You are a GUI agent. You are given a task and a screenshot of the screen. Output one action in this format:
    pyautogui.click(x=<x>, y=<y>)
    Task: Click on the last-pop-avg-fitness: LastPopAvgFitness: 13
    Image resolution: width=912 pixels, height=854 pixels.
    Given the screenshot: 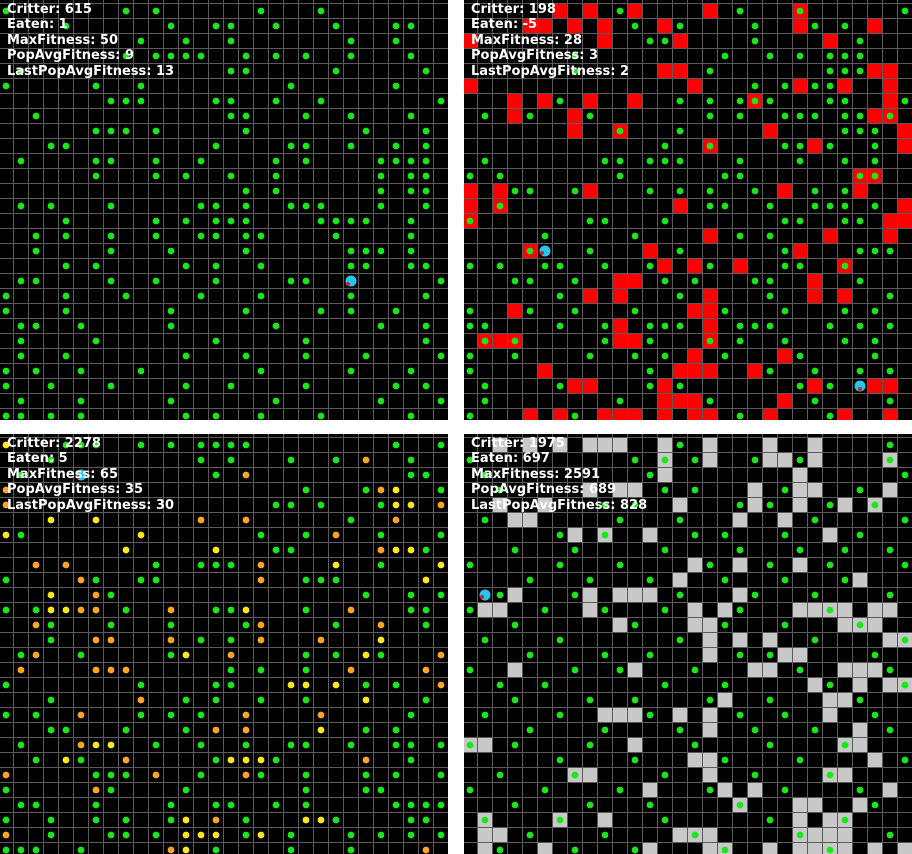 What is the action you would take?
    pyautogui.click(x=91, y=71)
    